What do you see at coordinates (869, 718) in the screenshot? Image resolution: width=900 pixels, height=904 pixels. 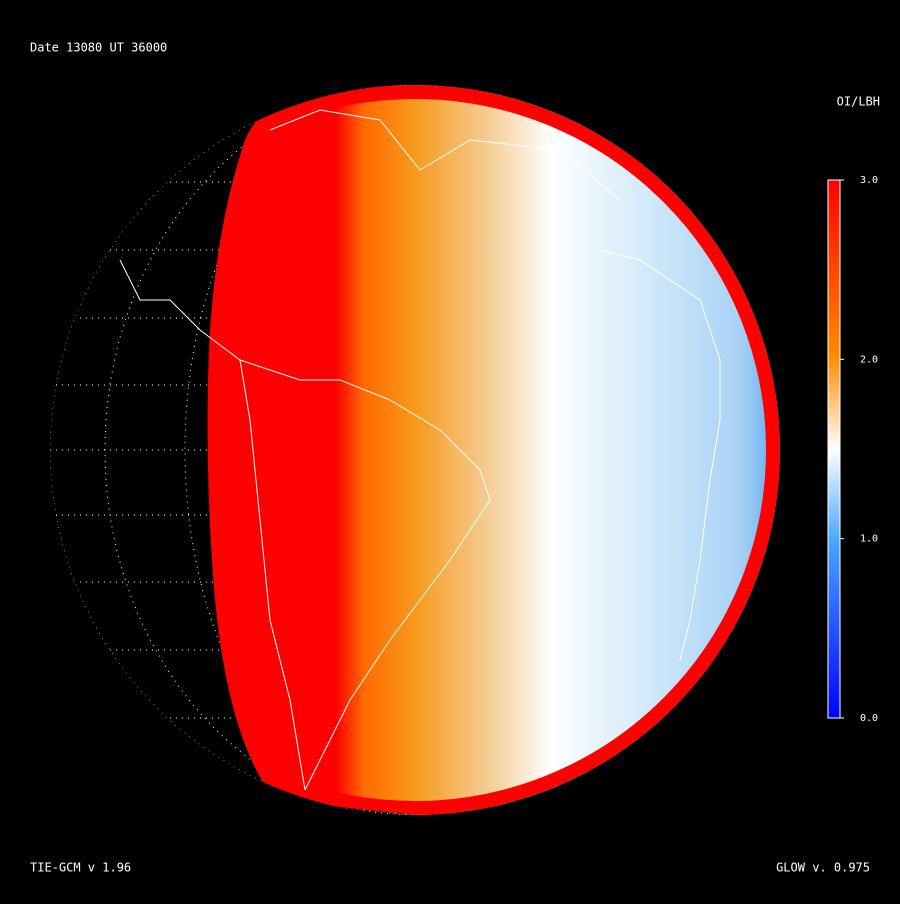 I see `colorbar-tick-label: 0.0` at bounding box center [869, 718].